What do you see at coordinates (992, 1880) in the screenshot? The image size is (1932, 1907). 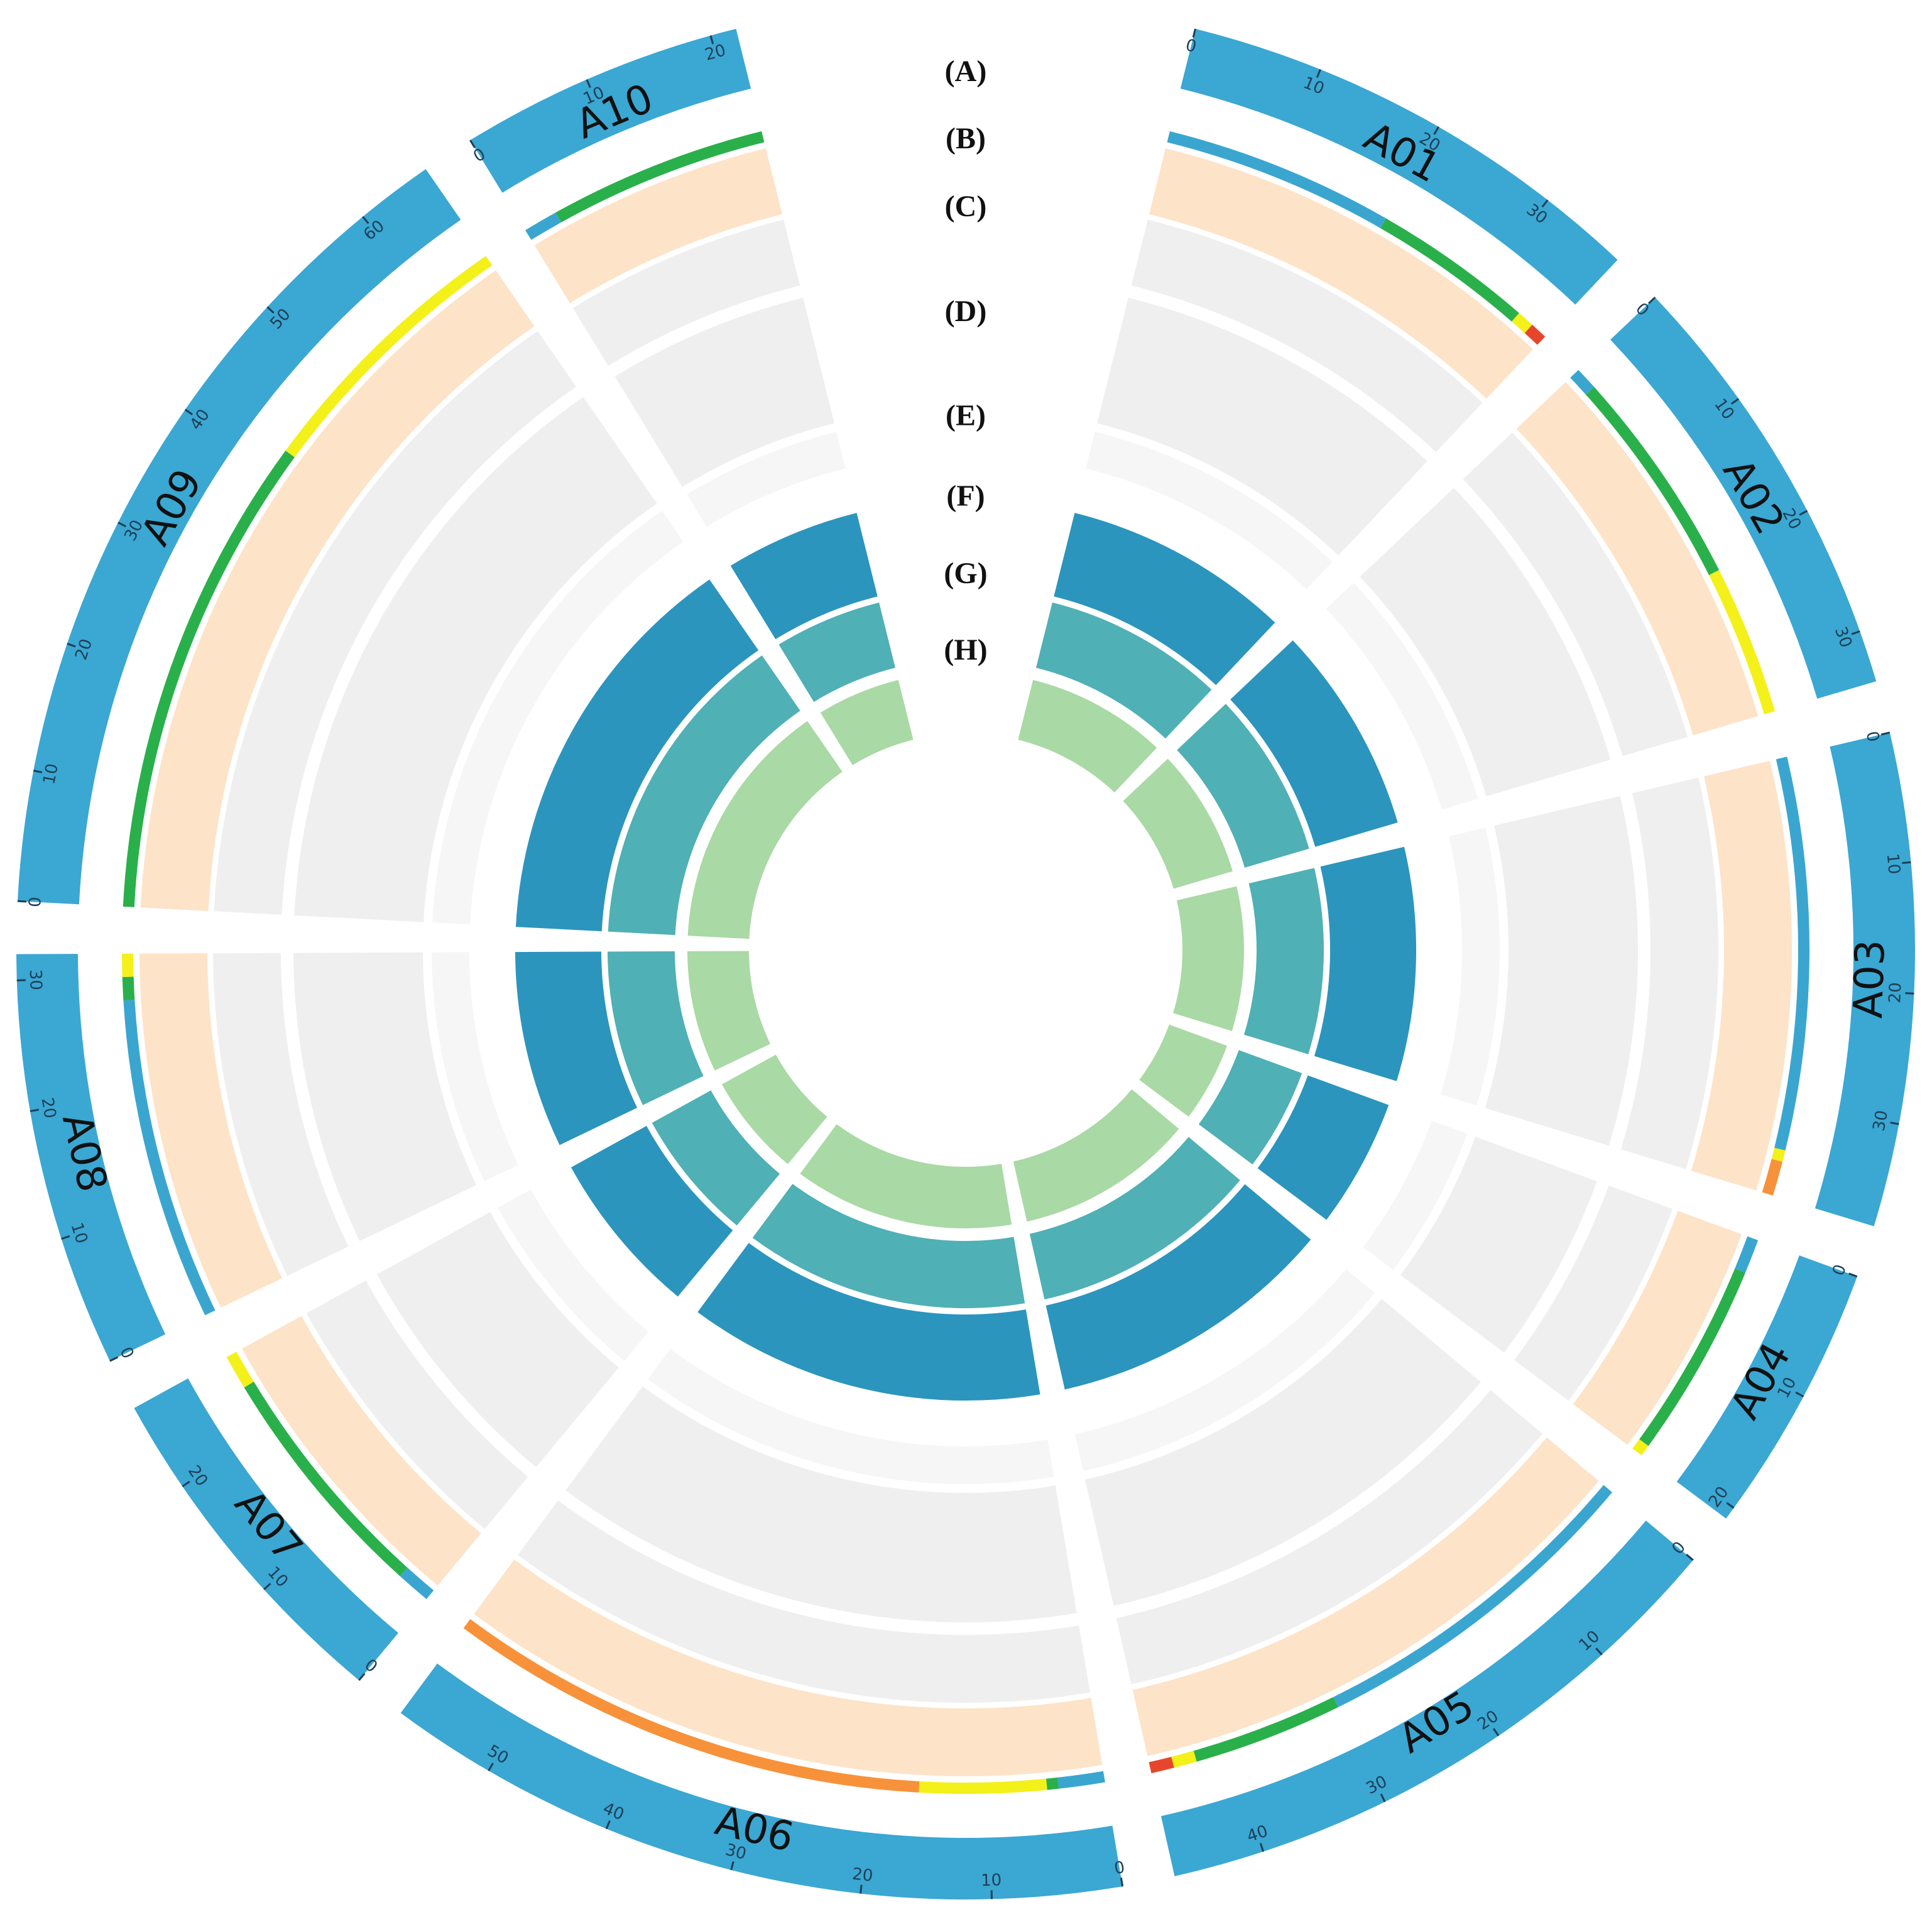 I see `tick-label: 10` at bounding box center [992, 1880].